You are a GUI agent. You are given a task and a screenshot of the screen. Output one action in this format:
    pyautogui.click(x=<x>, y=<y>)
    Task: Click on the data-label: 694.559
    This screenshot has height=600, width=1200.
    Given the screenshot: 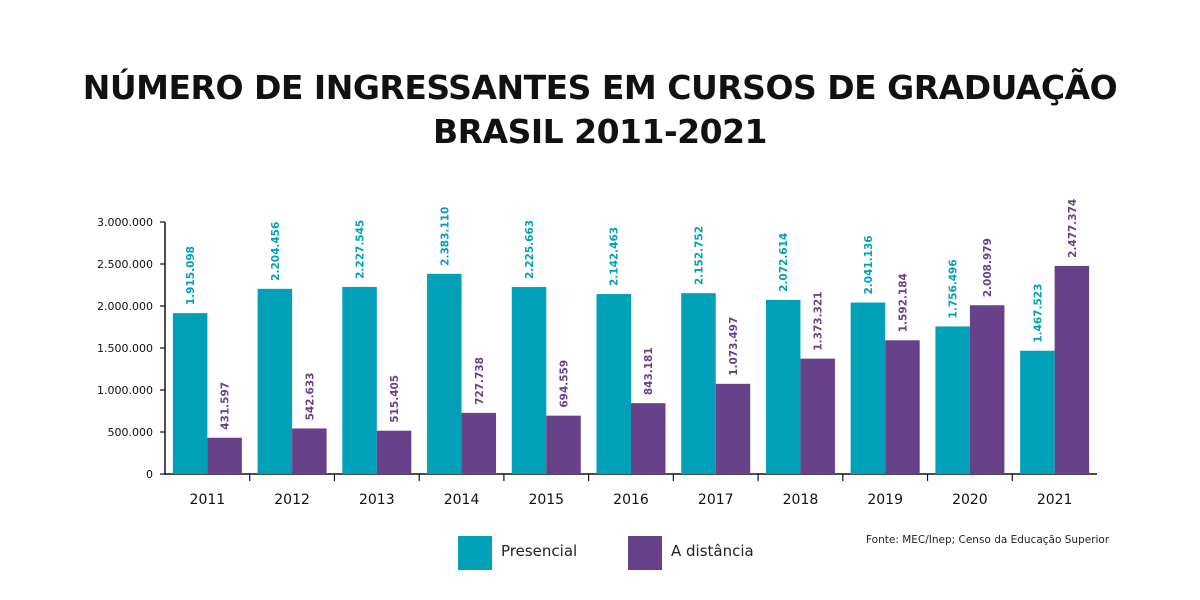 What is the action you would take?
    pyautogui.click(x=565, y=384)
    